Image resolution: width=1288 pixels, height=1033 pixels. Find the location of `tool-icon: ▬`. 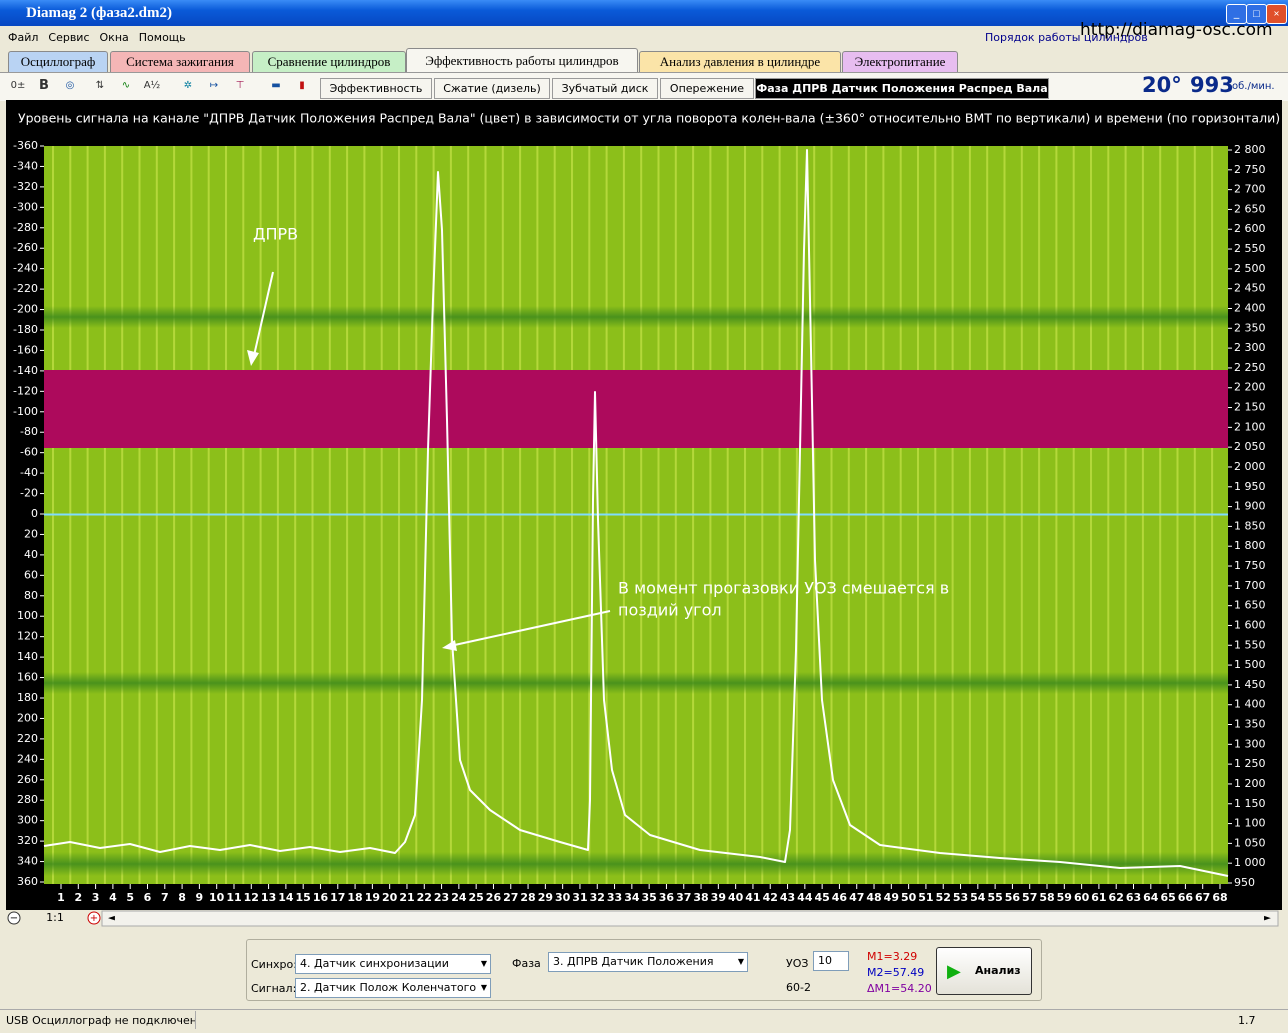

tool-icon: ▬ is located at coordinates (276, 85).